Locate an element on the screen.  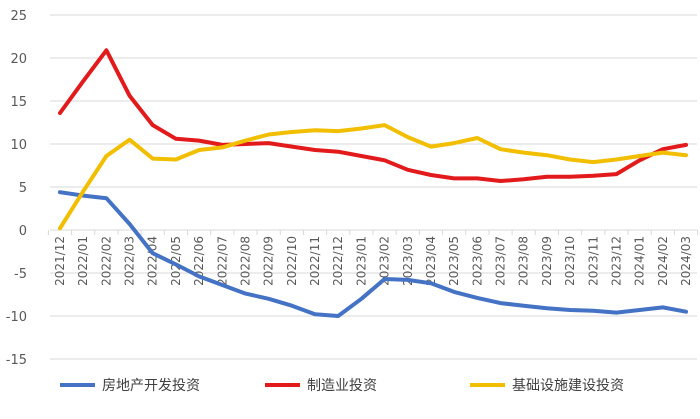
legend-label: 制造业投资 is located at coordinates (342, 386).